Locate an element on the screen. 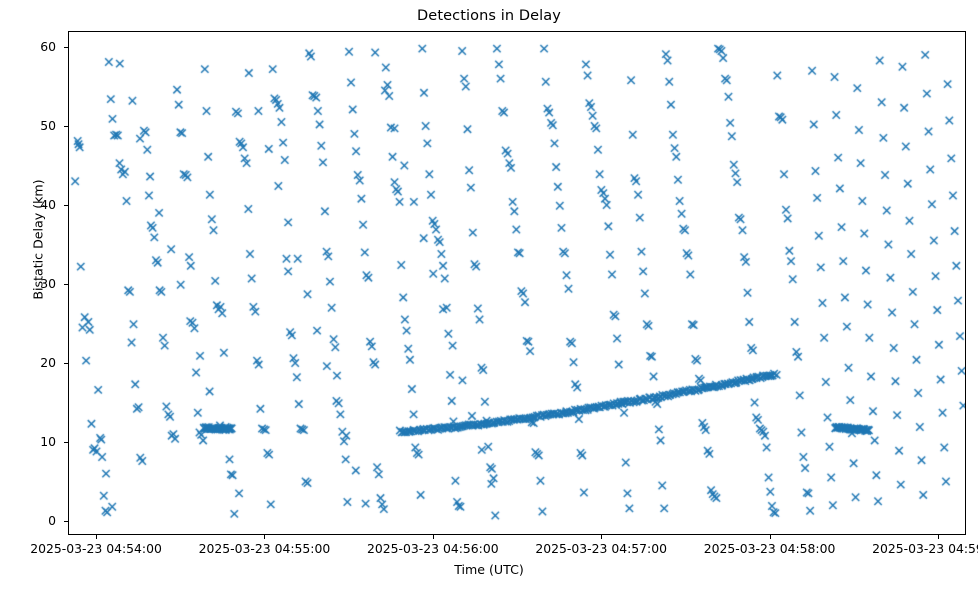 This screenshot has width=978, height=590. y-tick-label: 20 is located at coordinates (48, 362).